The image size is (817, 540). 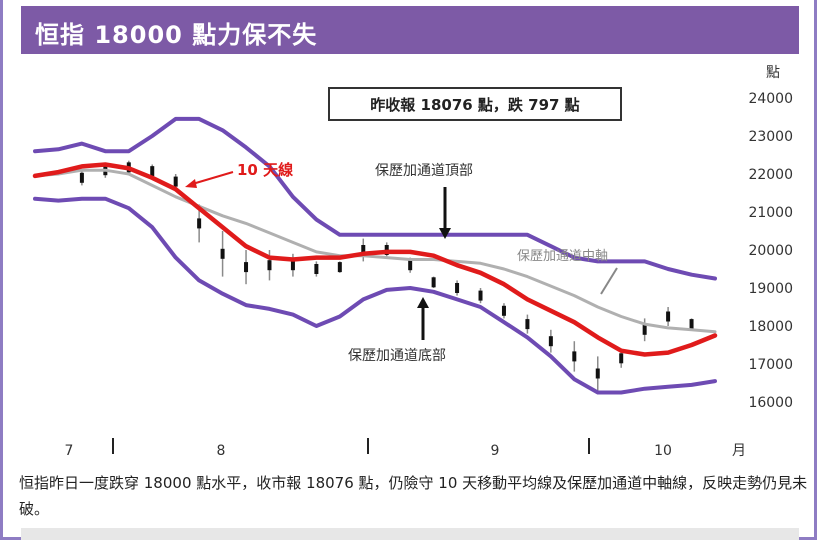 What do you see at coordinates (663, 451) in the screenshot?
I see `month-label: 10` at bounding box center [663, 451].